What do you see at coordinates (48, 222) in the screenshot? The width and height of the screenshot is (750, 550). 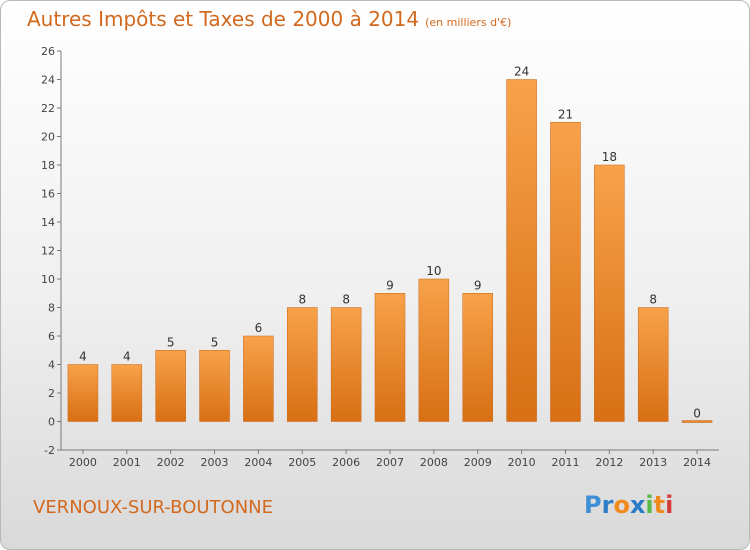 I see `y-tick-label: 14` at bounding box center [48, 222].